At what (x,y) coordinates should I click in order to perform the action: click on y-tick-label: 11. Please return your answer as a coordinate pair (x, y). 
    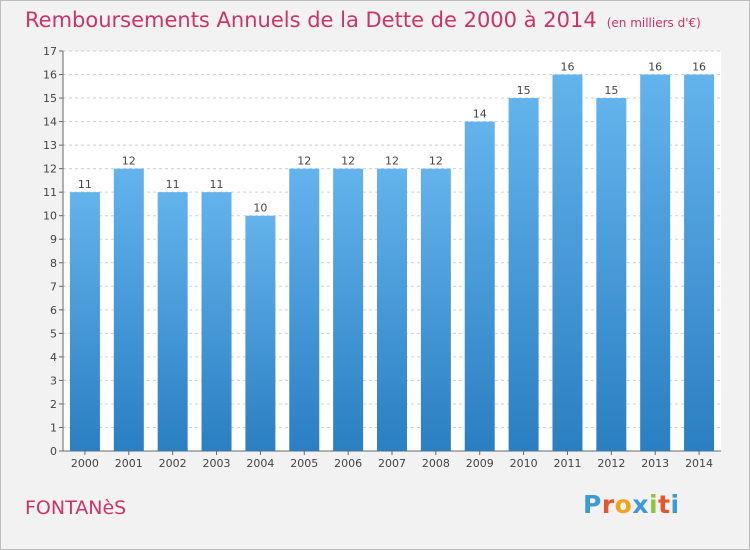
    Looking at the image, I should click on (50, 192).